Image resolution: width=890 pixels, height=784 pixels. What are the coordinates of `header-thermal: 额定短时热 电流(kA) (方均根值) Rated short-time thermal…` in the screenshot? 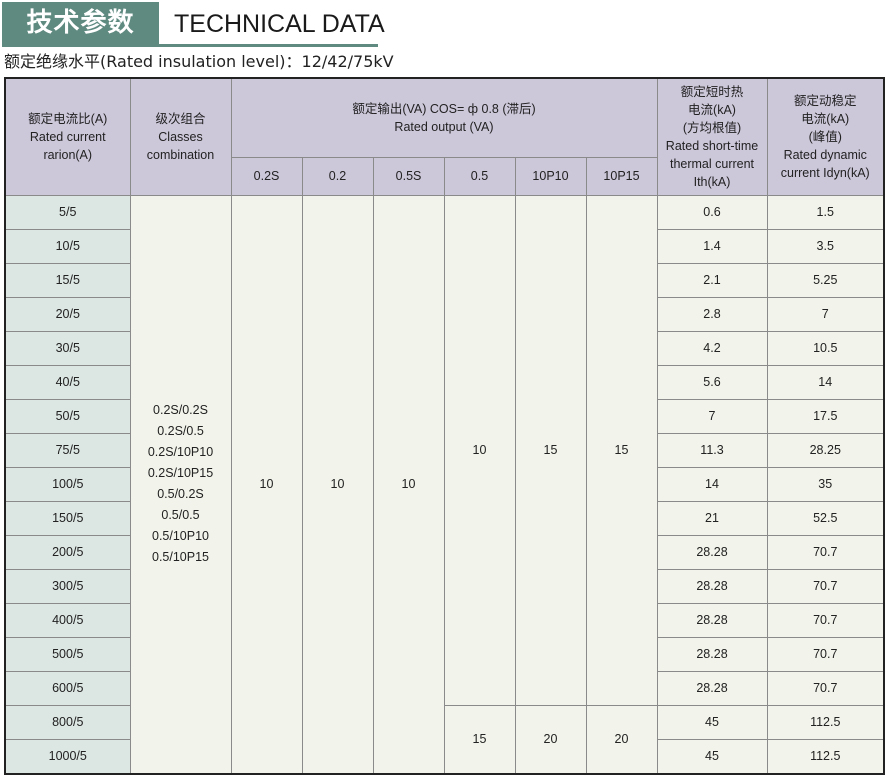 It's located at (712, 136).